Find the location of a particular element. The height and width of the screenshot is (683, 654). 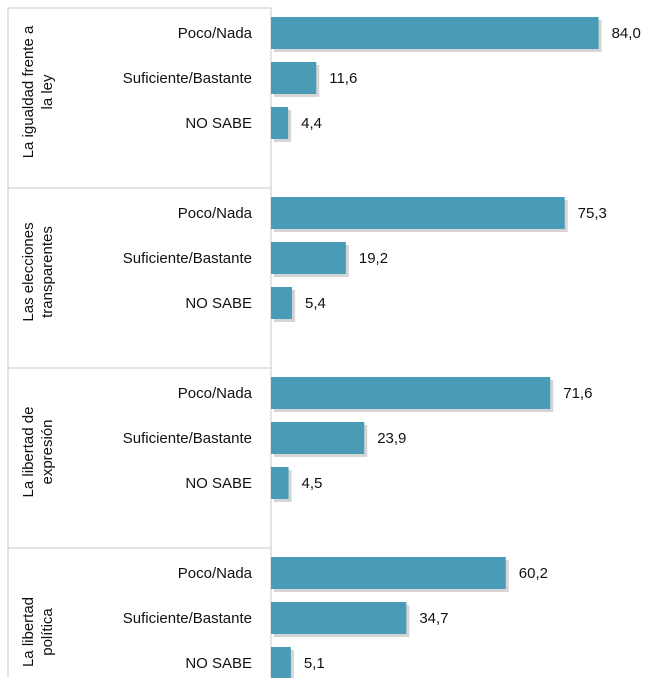

group-label: Las elecciones transparentes is located at coordinates (38, 271).